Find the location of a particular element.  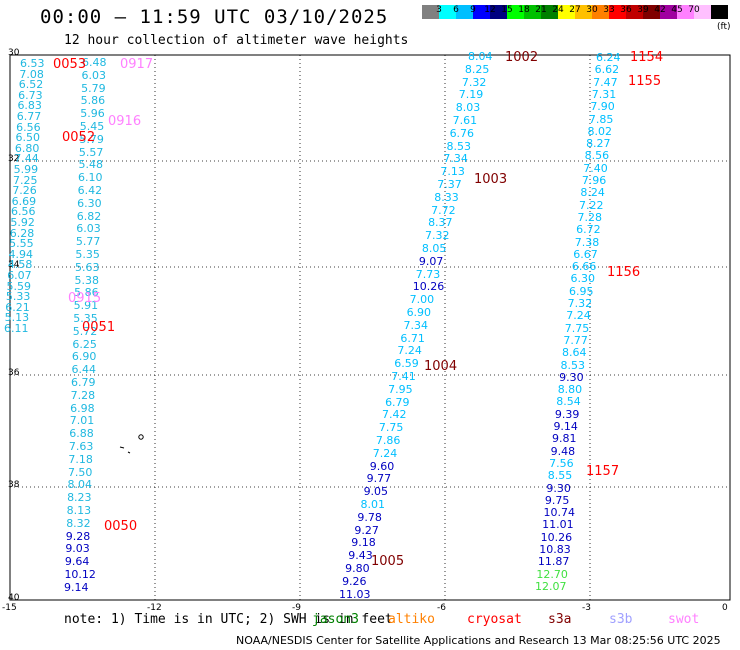

wave-height-value: 7.38 is located at coordinates (587, 242).